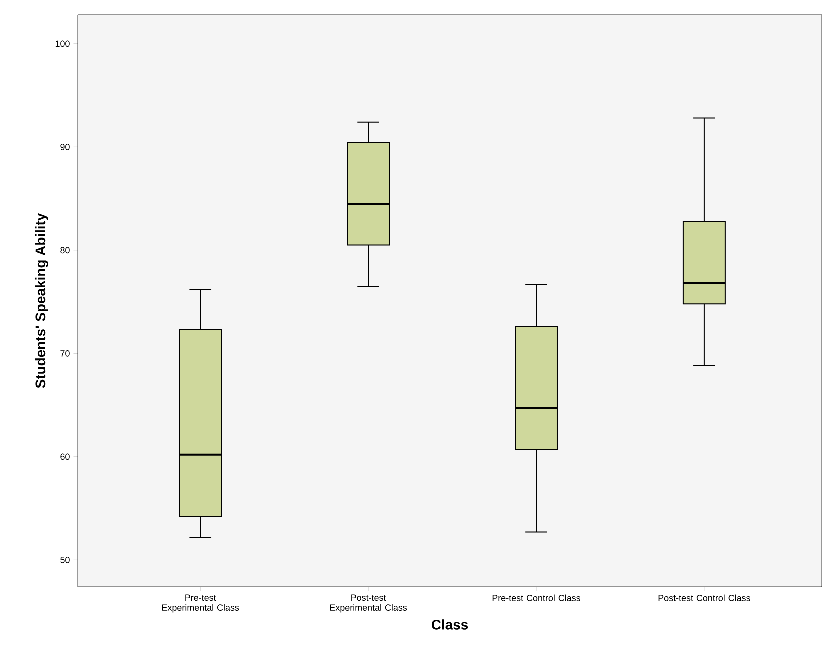  I want to click on x-tick-label: Post-test Experimental Class, so click(369, 603).